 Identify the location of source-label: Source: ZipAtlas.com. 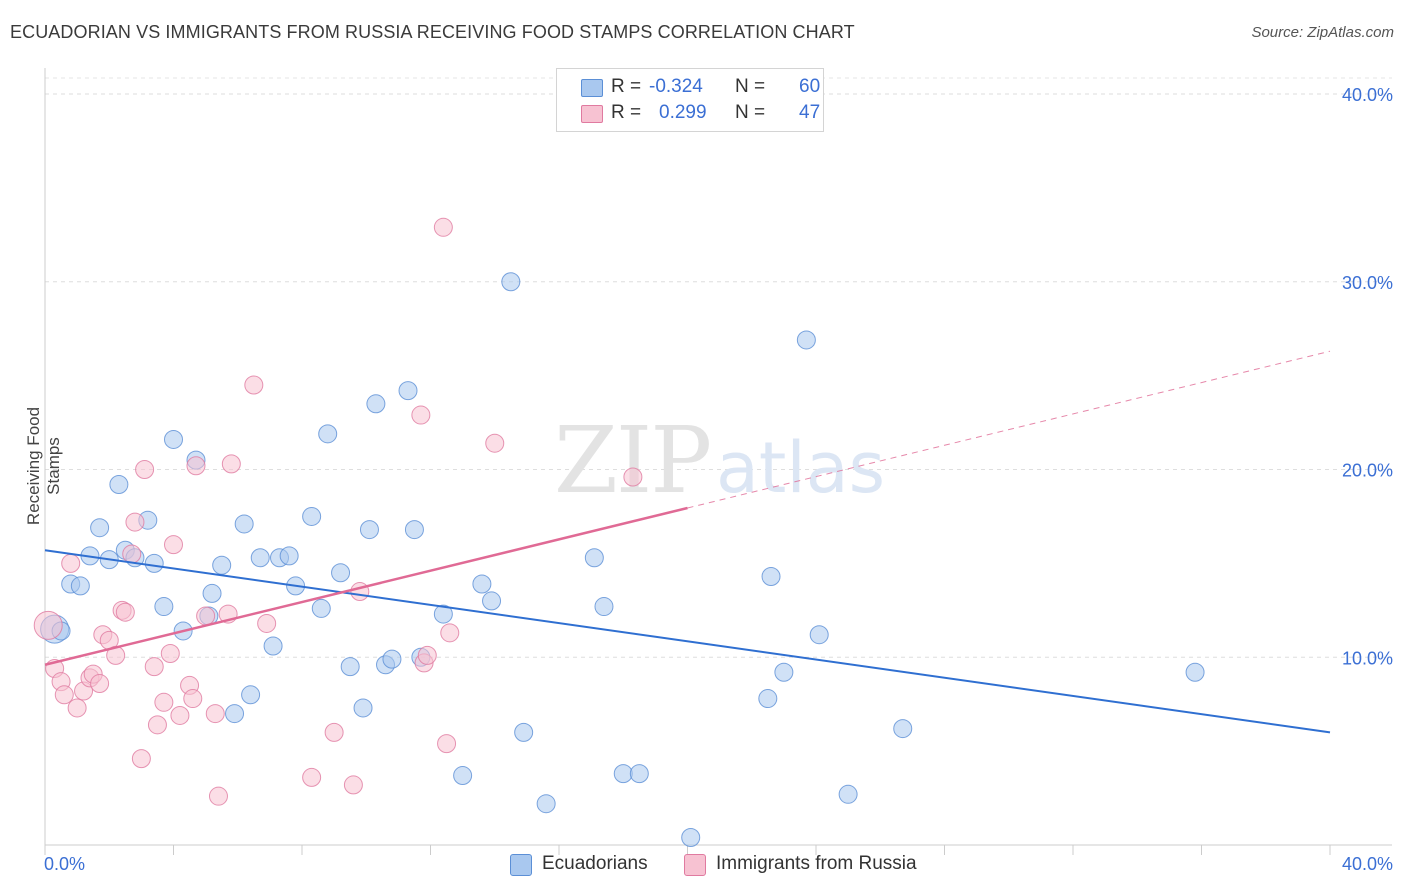
(1322, 32).